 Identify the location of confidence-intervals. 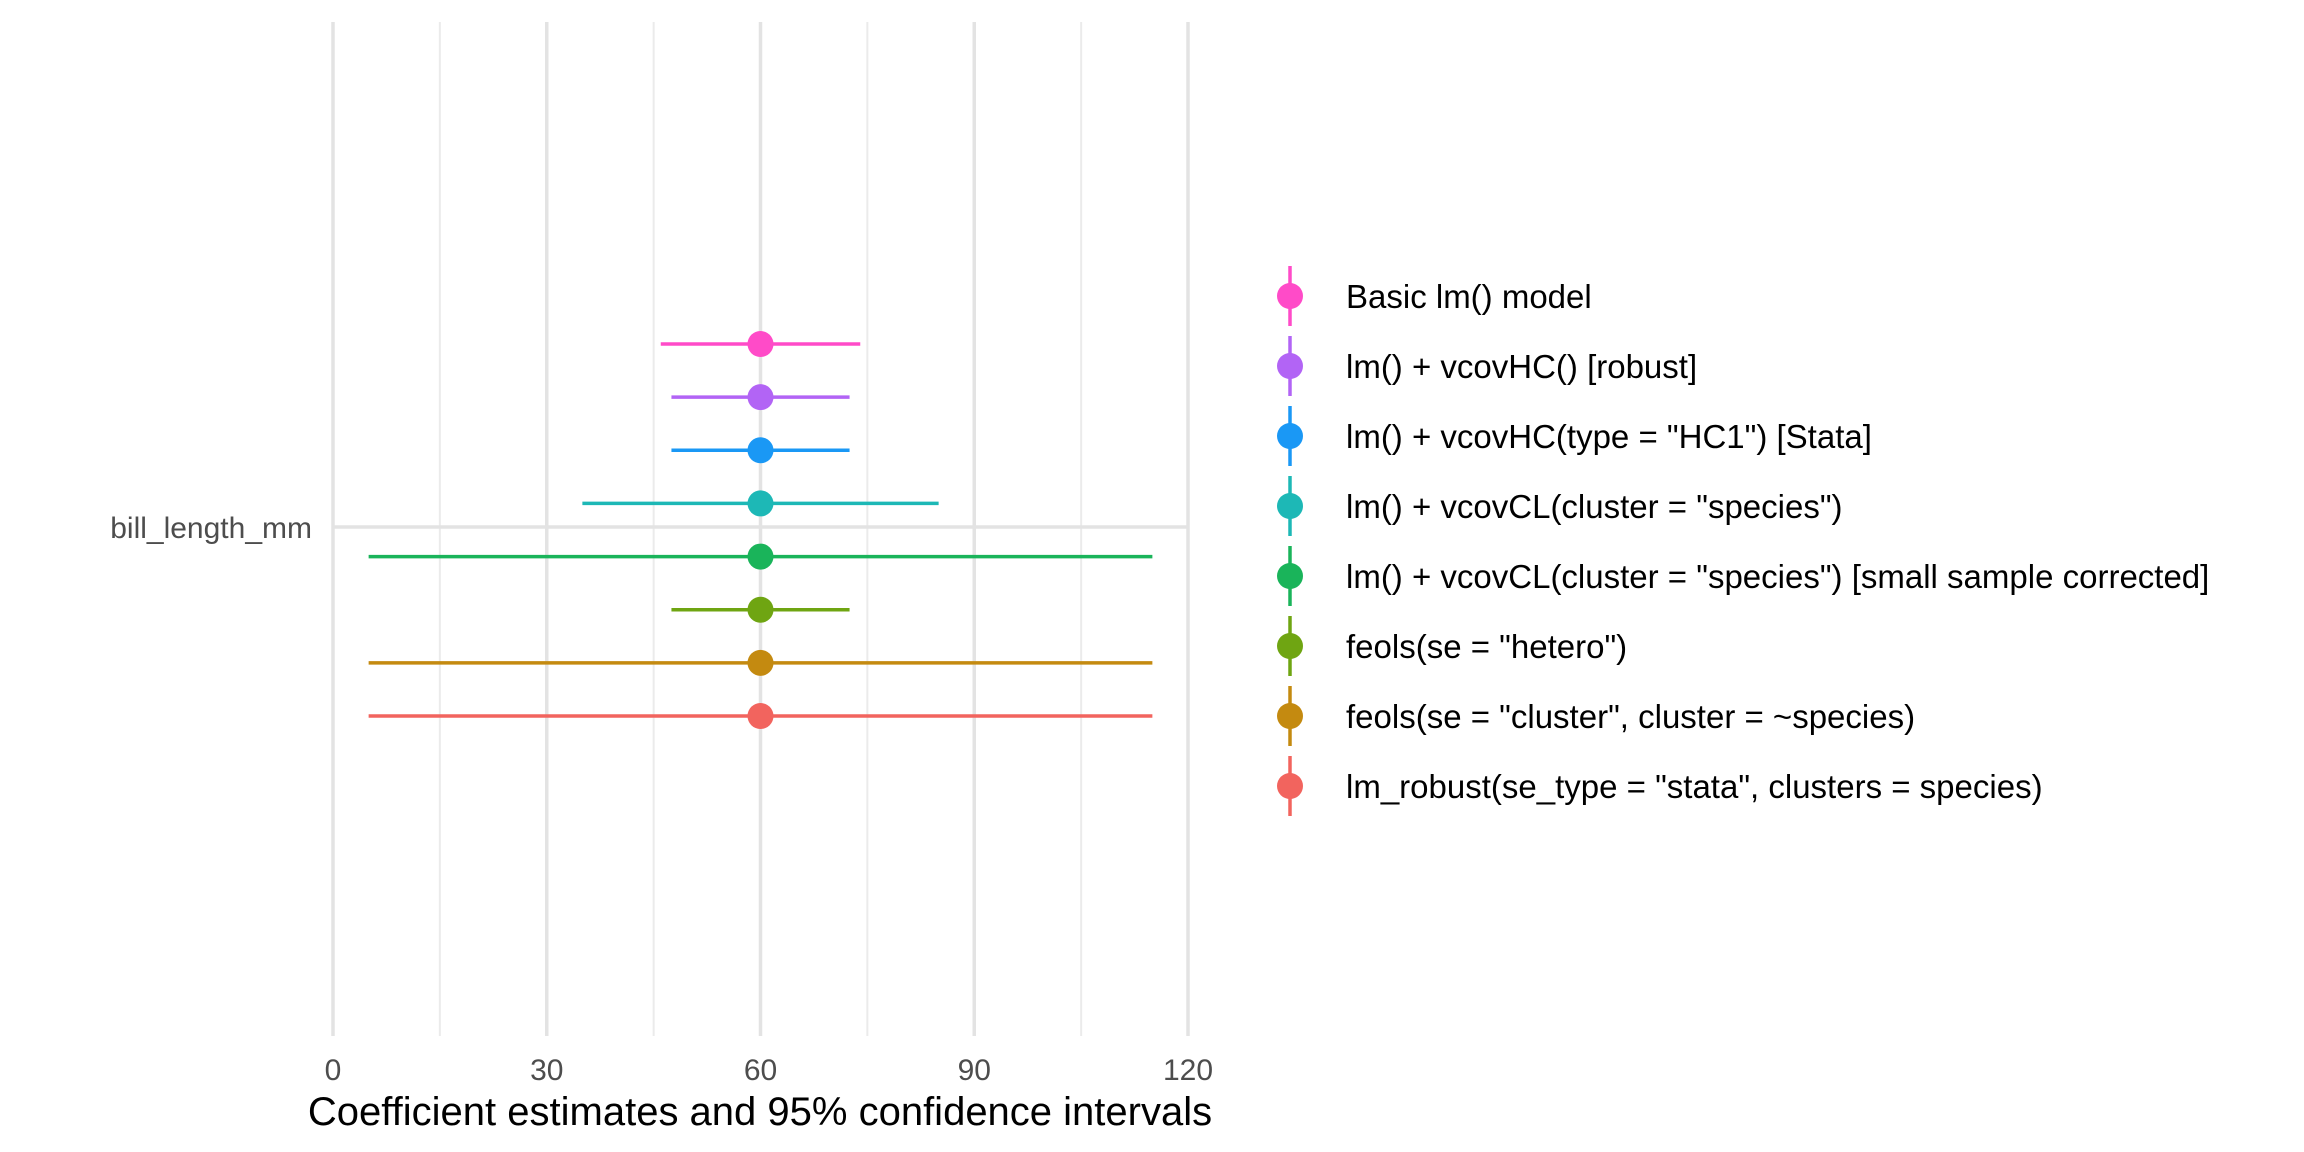
(760, 530).